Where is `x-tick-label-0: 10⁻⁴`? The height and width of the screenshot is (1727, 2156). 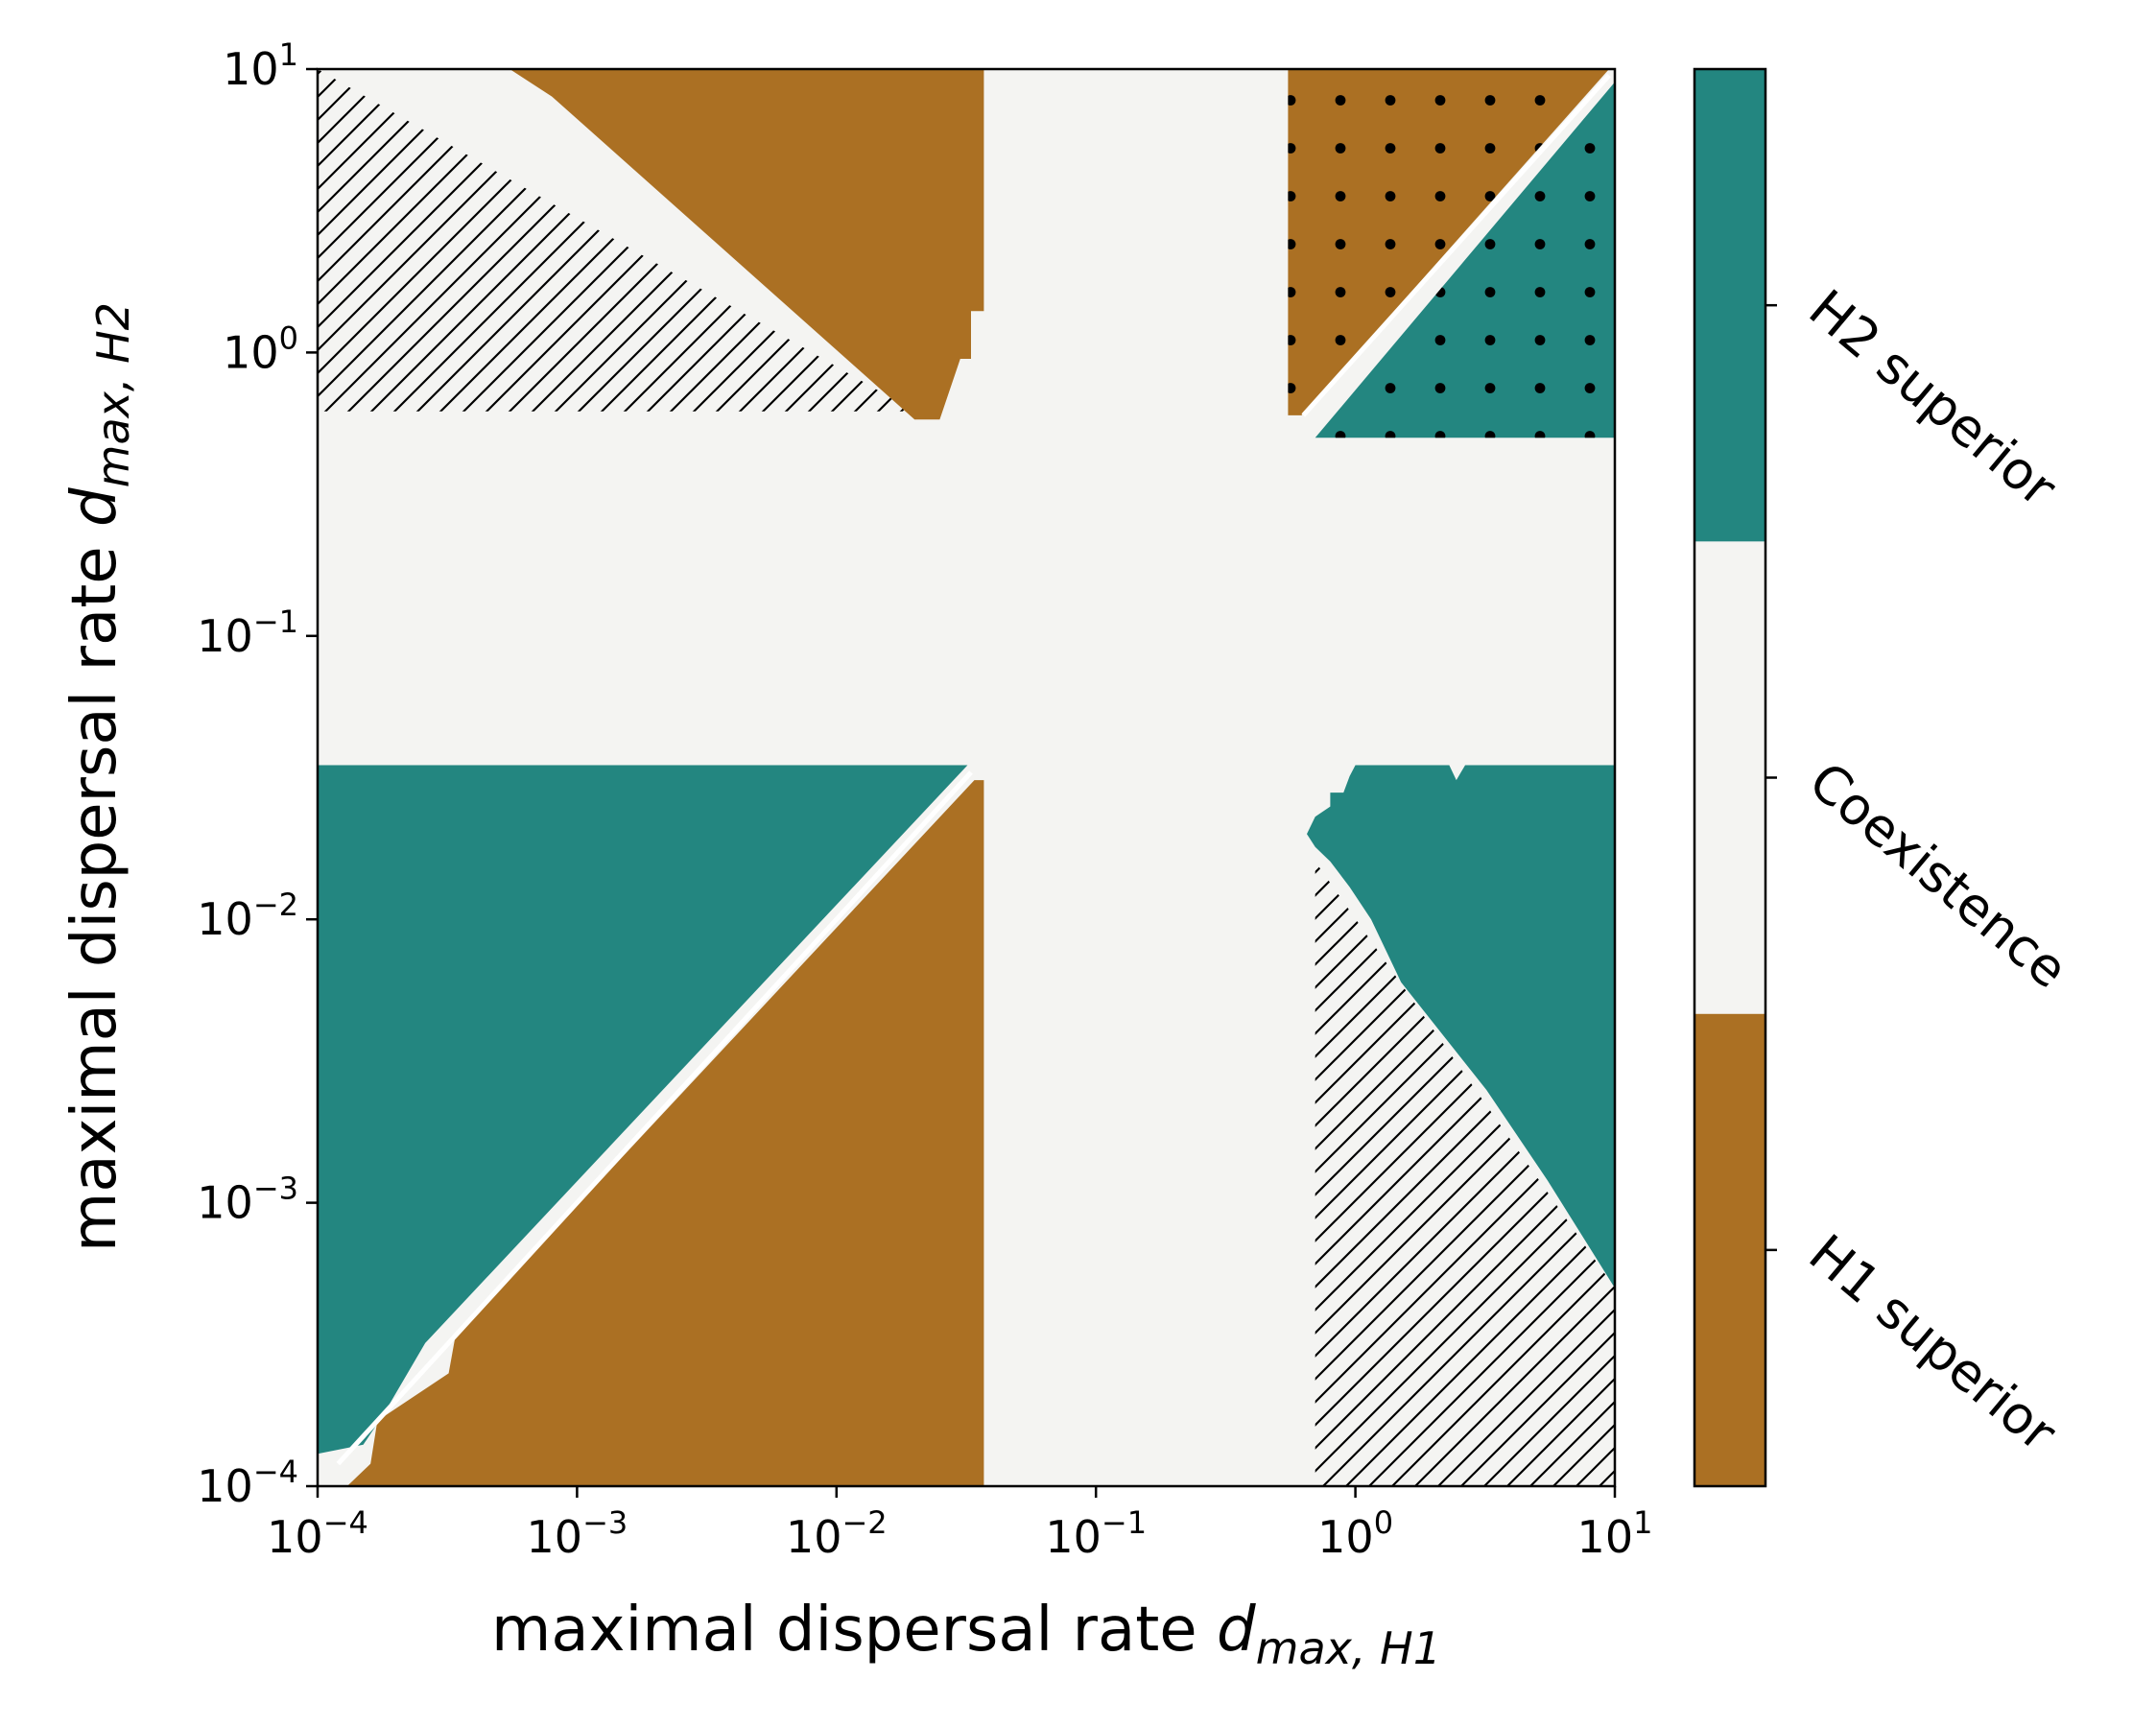
x-tick-label-0: 10⁻⁴ is located at coordinates (317, 1533).